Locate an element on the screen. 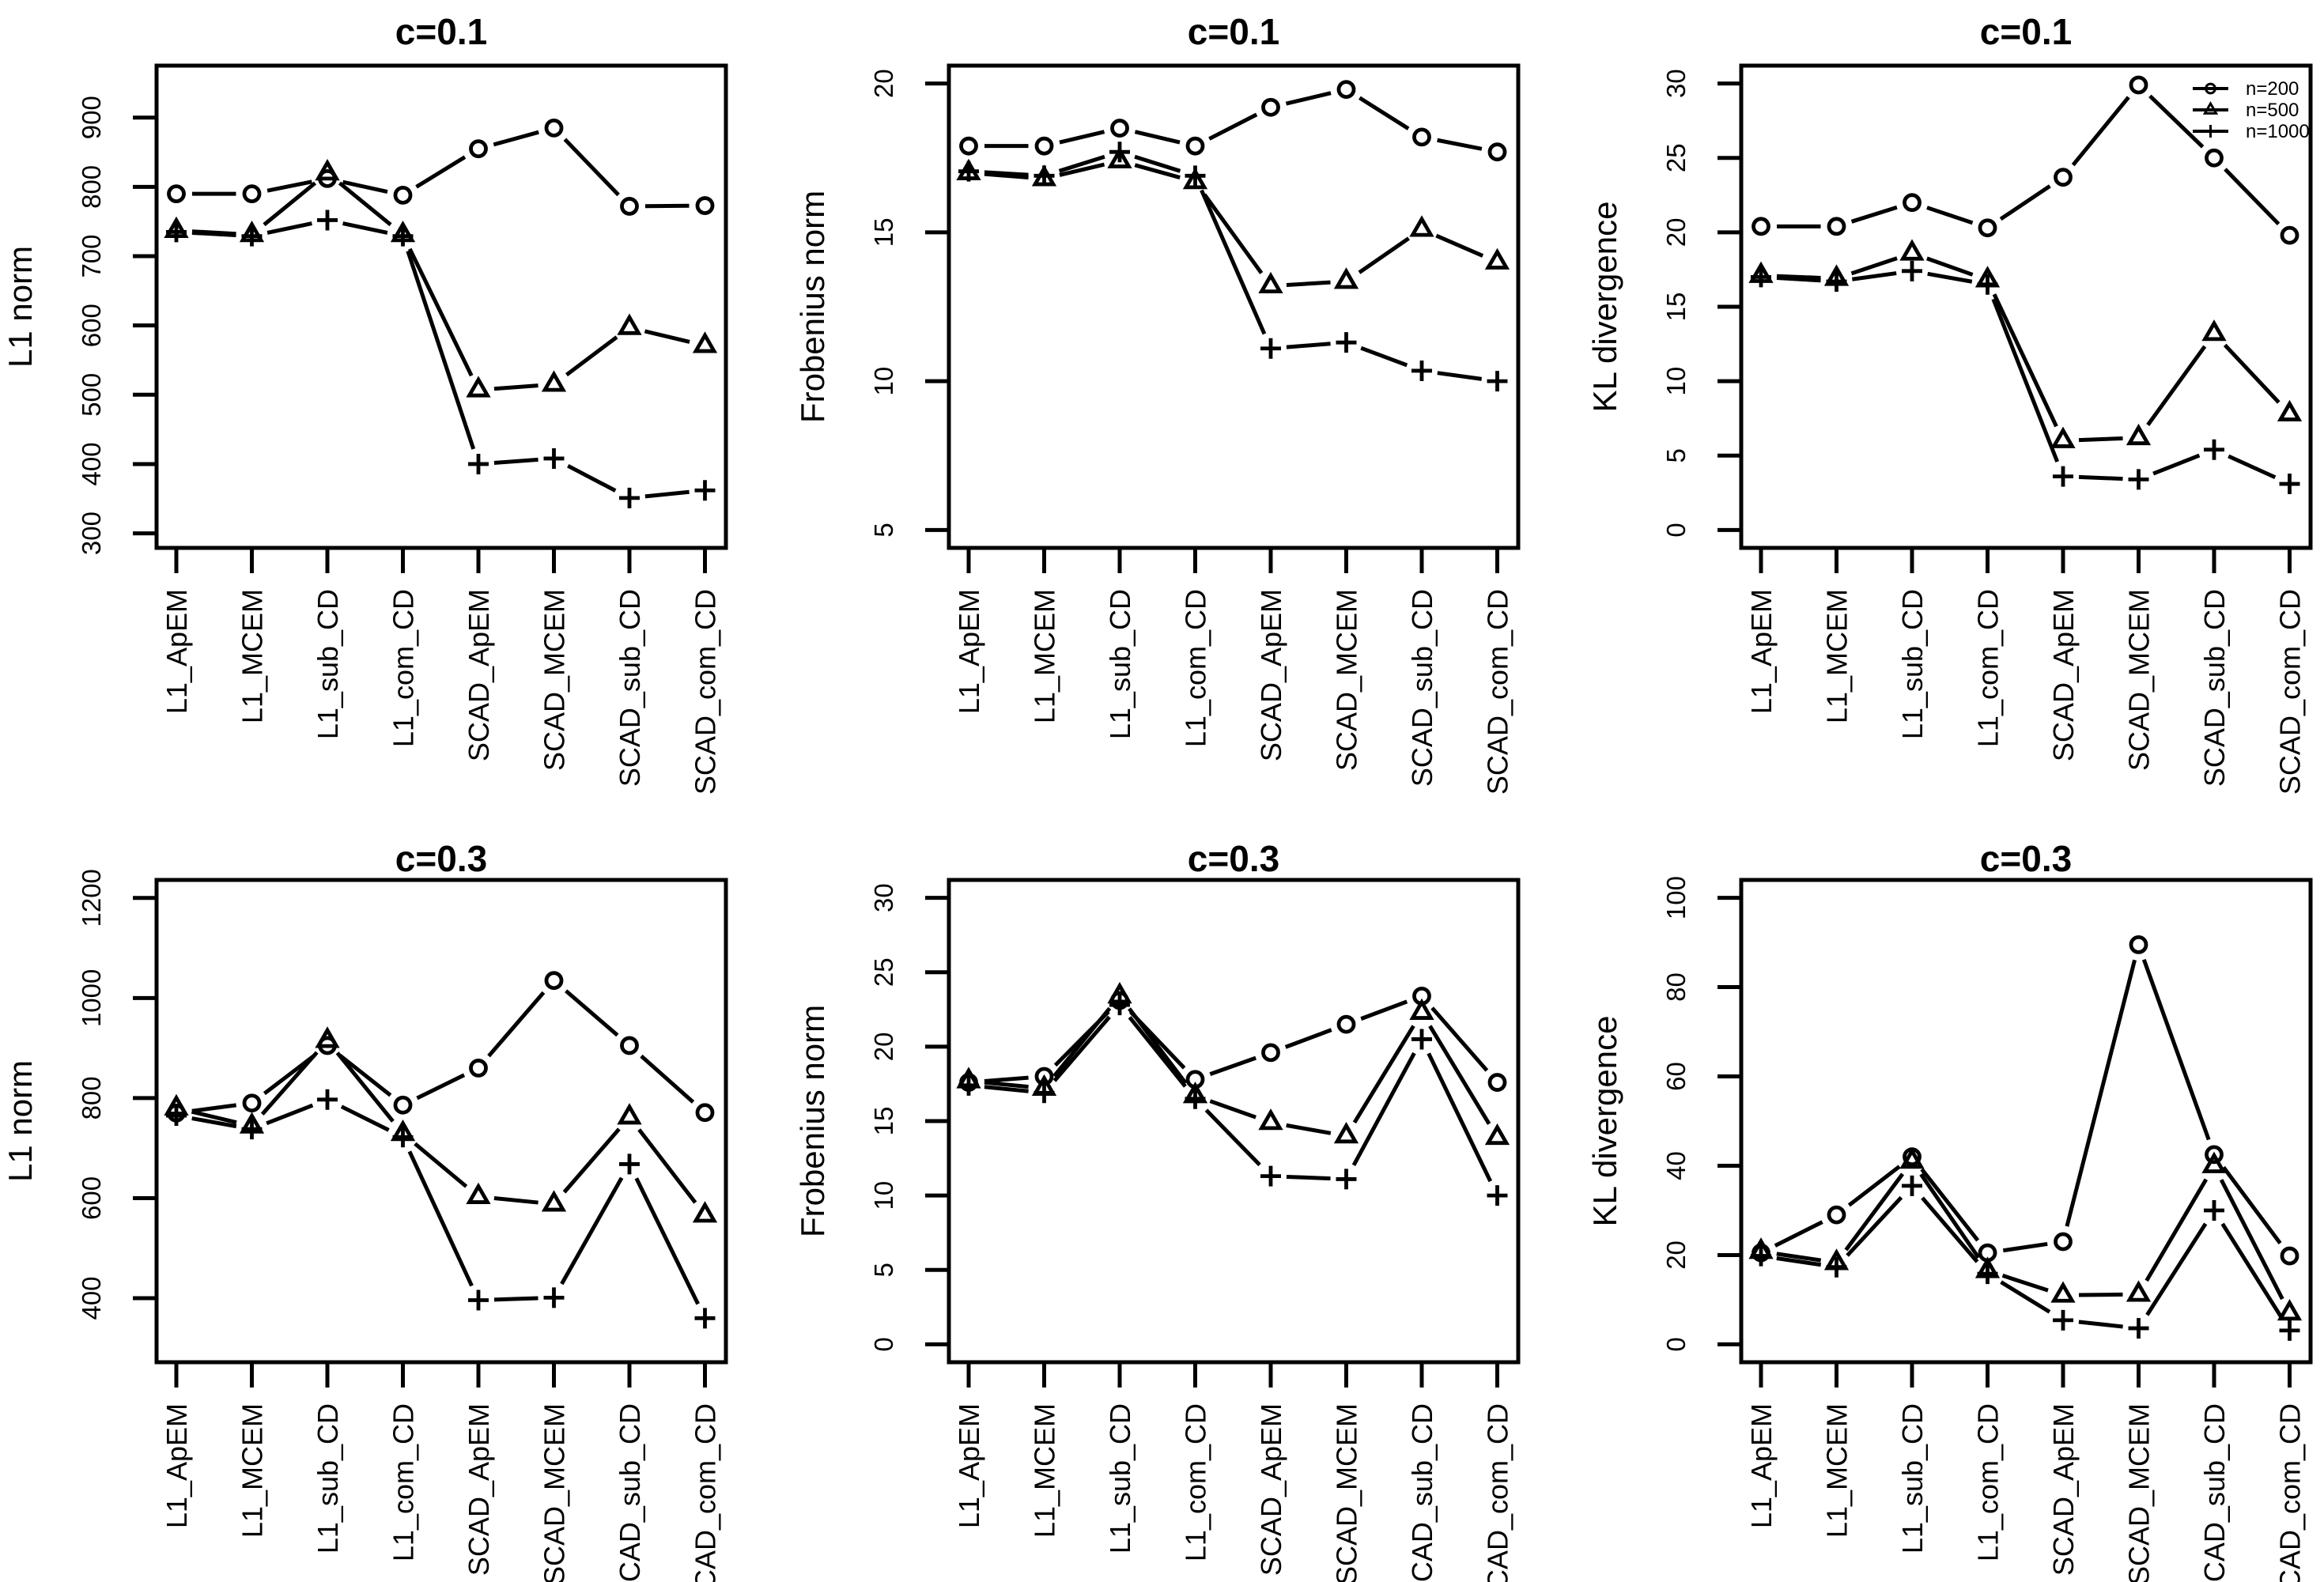 This screenshot has height=1582, width=2324. y-tick-label: 300 is located at coordinates (91, 533).